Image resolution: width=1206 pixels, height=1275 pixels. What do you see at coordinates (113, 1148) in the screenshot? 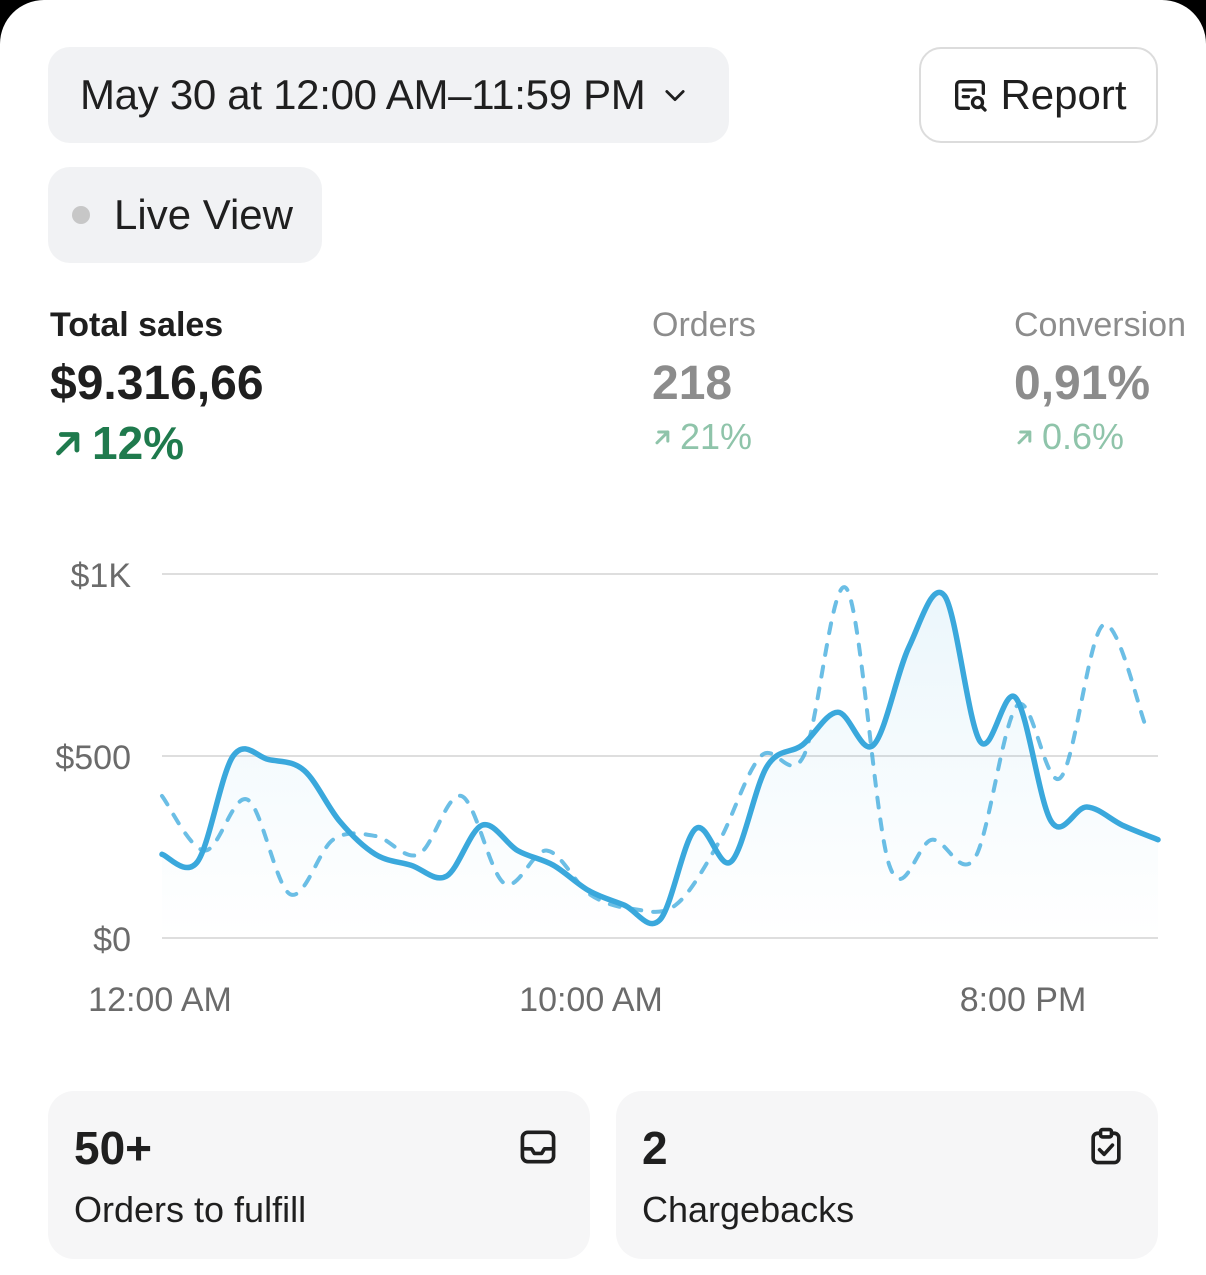
I see `card-value: 50+` at bounding box center [113, 1148].